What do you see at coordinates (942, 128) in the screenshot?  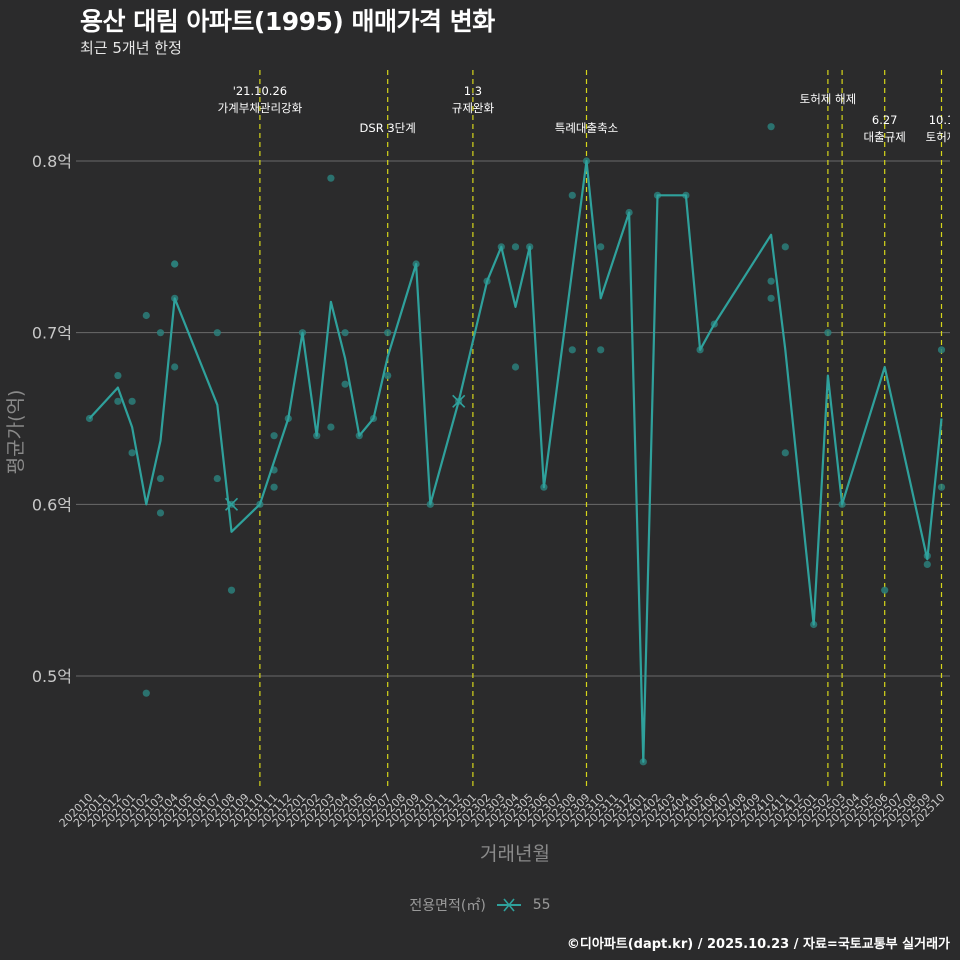 I see `event-label: 10.1 토허제` at bounding box center [942, 128].